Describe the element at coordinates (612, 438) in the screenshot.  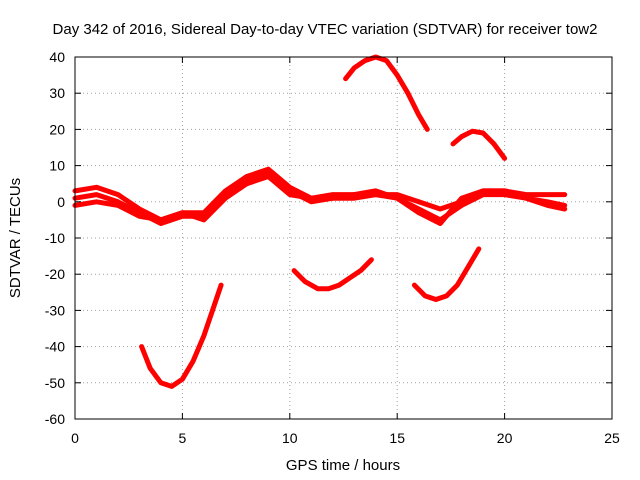
I see `x-tick-label: 25` at that location.